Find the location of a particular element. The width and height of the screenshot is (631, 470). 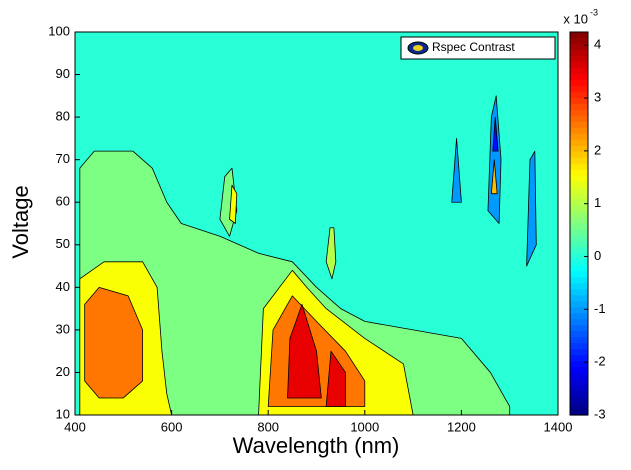

x-tick-label: 800 is located at coordinates (268, 426).